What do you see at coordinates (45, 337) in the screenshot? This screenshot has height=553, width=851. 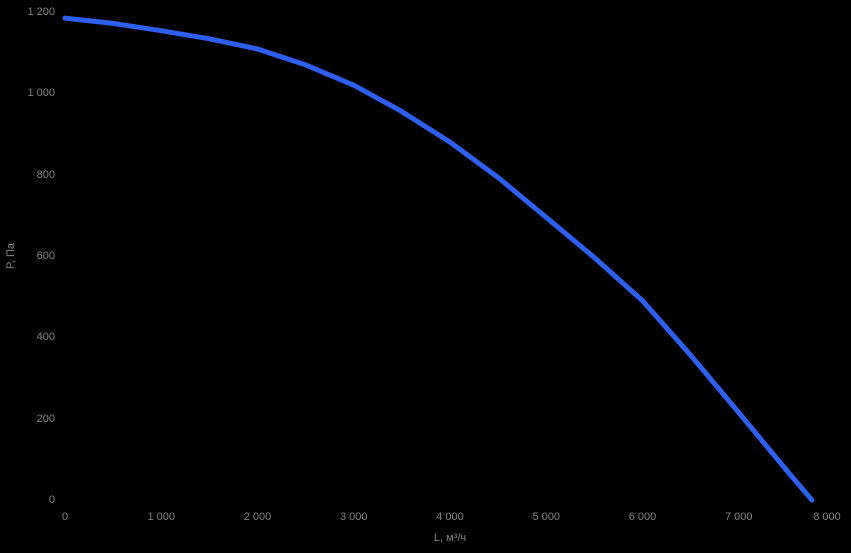 I see `y-axis-tick-label: 400` at bounding box center [45, 337].